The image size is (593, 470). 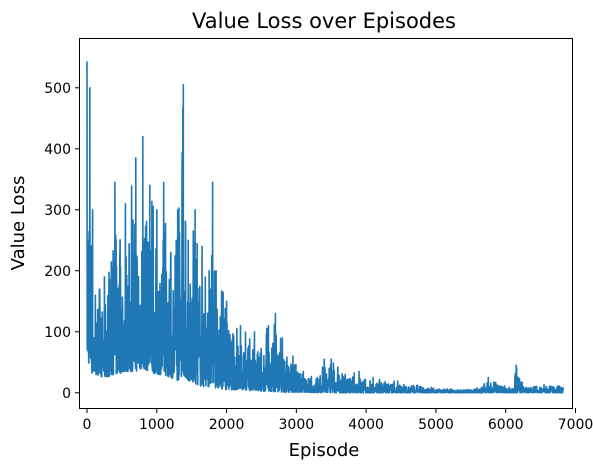 I want to click on x-tick-label: 5000, so click(x=436, y=425).